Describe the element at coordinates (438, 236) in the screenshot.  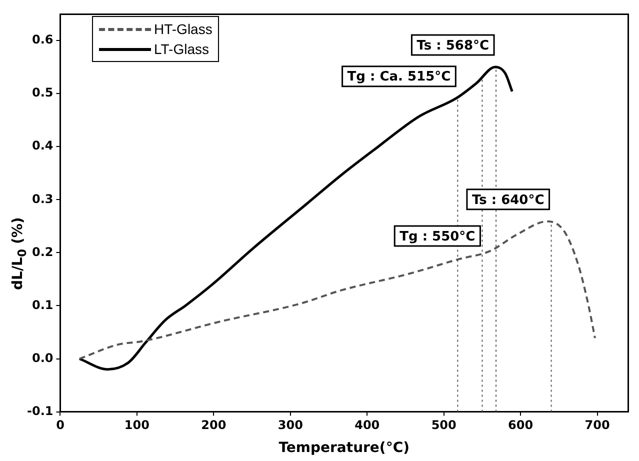
I see `annotation: Tg : 550°C` at that location.